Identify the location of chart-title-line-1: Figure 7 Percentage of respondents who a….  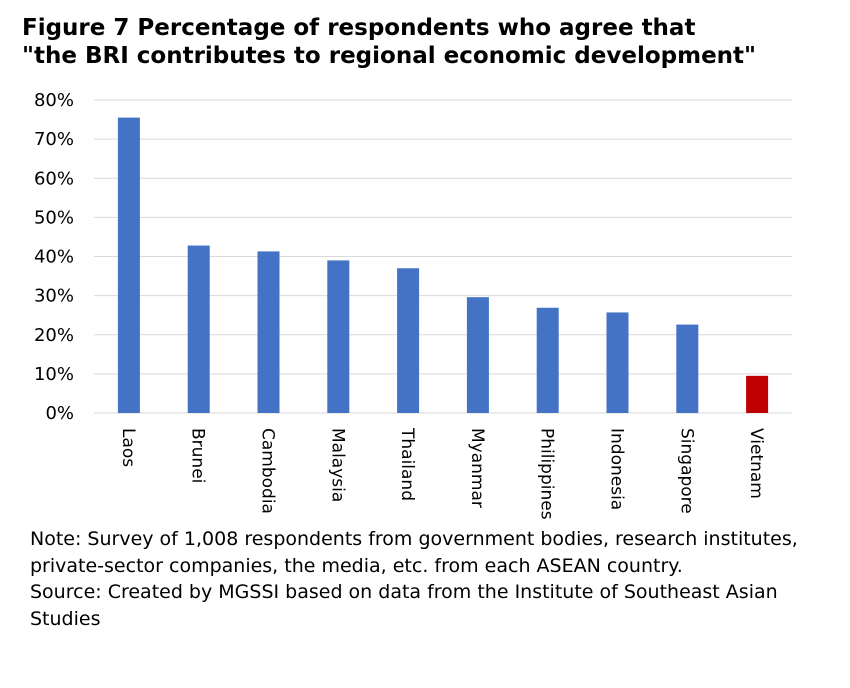
(359, 28).